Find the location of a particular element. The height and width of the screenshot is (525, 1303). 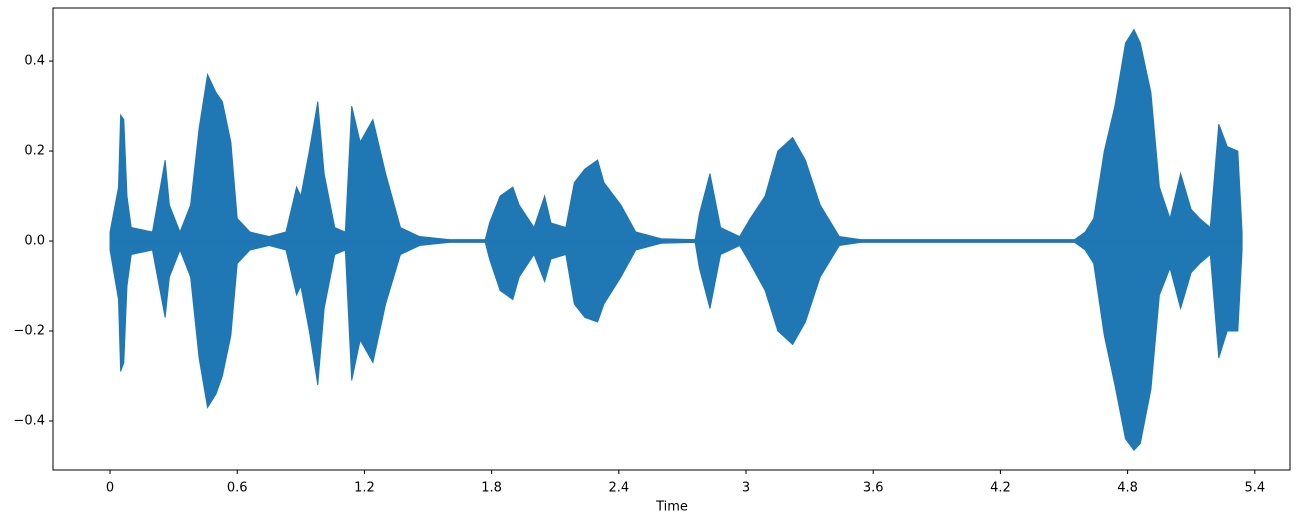

x-tick-label: 4.8 is located at coordinates (1127, 488).